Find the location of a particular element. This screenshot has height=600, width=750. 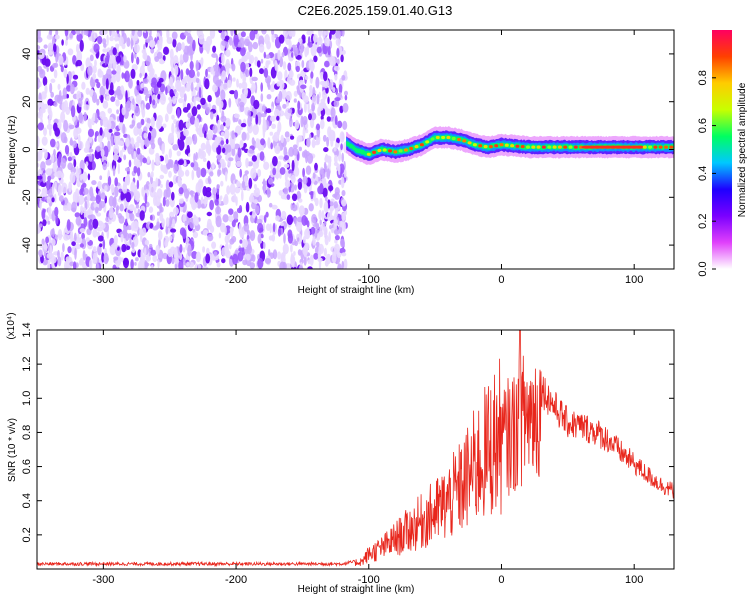

y-tick-label: -40 is located at coordinates (27, 245).